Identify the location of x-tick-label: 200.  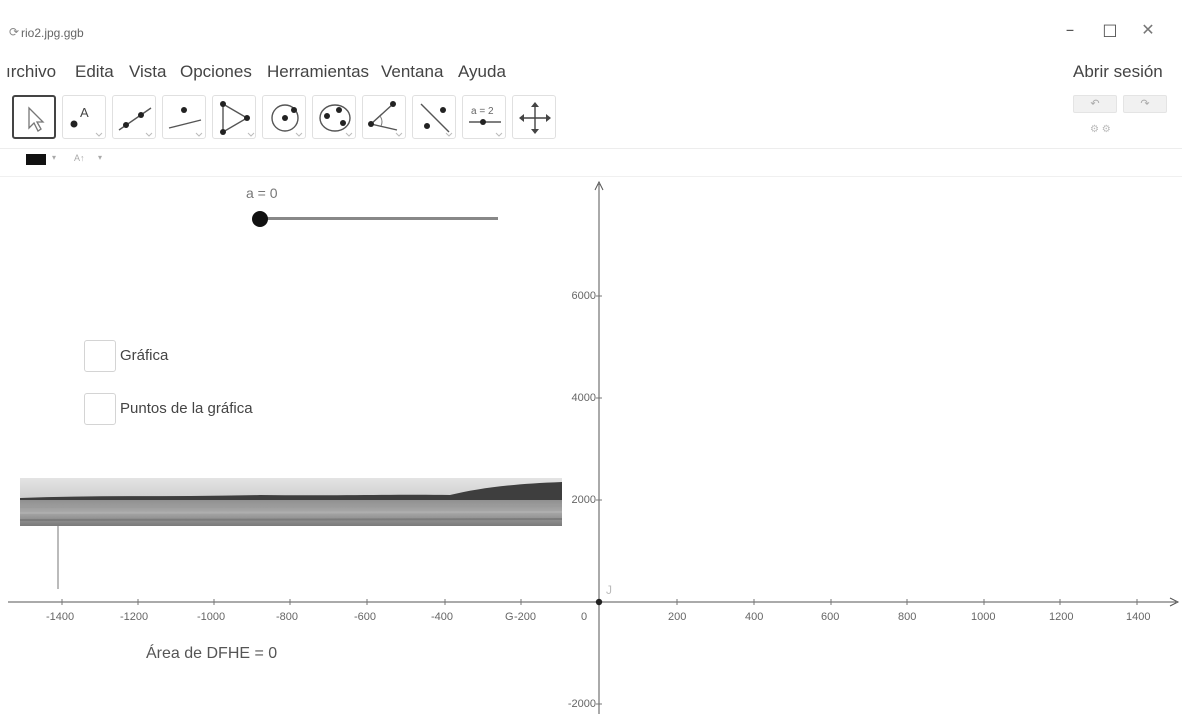
(677, 617).